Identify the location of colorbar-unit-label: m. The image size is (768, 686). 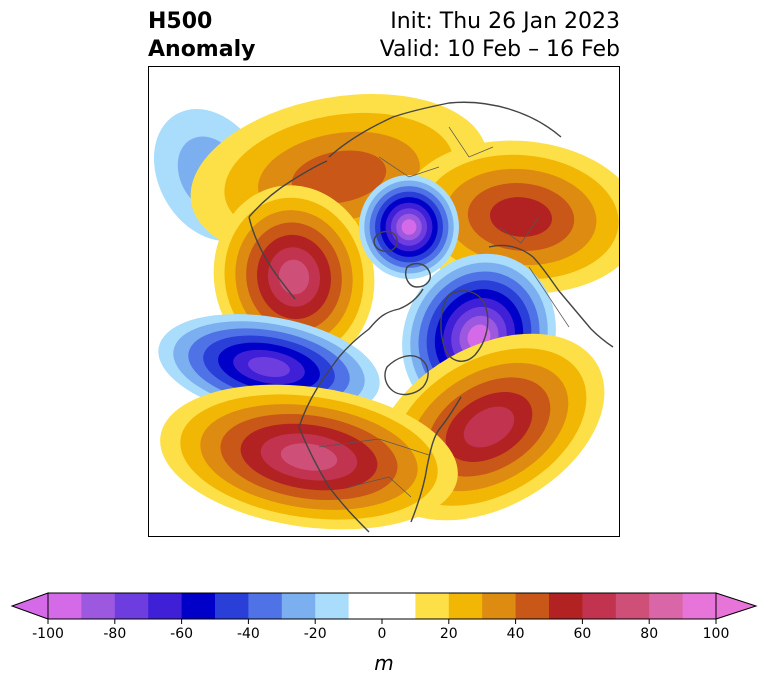
(383, 663).